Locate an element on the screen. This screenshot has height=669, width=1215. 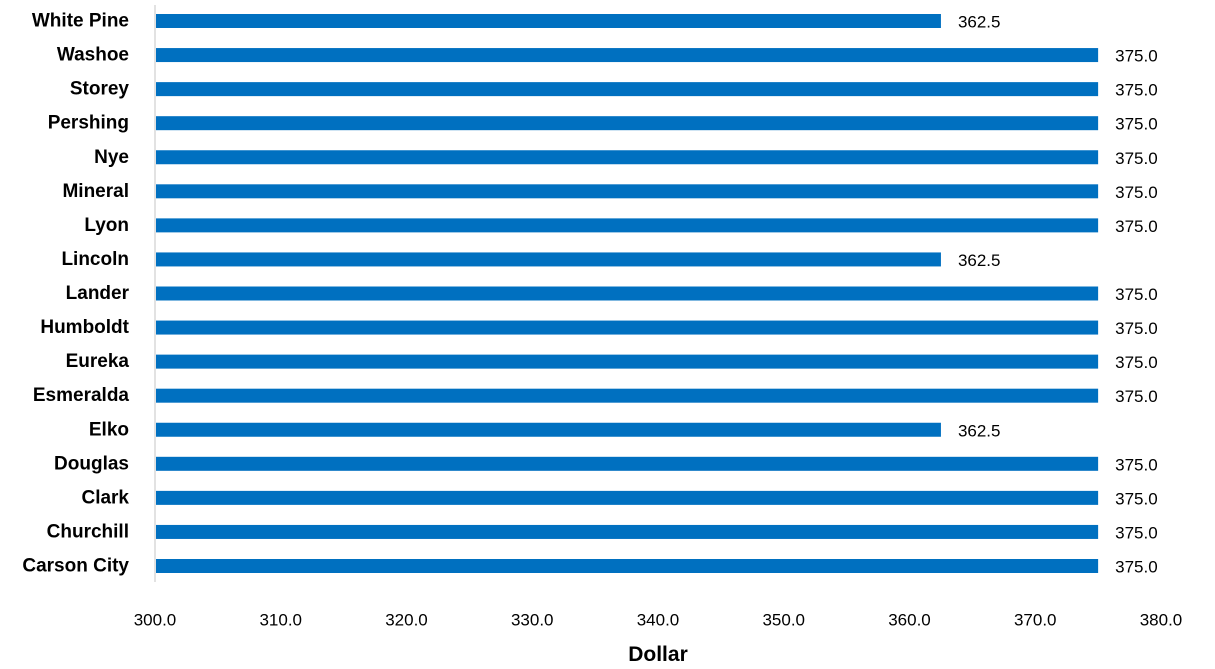
category-label: Lyon is located at coordinates (106, 225).